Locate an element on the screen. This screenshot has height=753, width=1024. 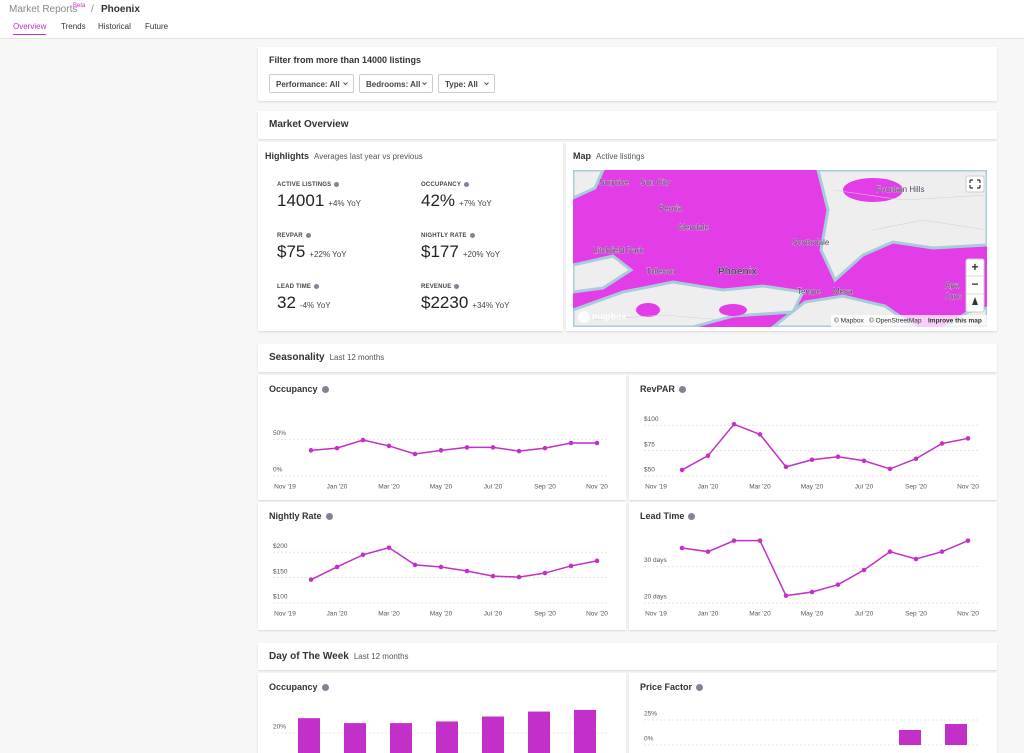
chart-title: RevPAR is located at coordinates (663, 389).